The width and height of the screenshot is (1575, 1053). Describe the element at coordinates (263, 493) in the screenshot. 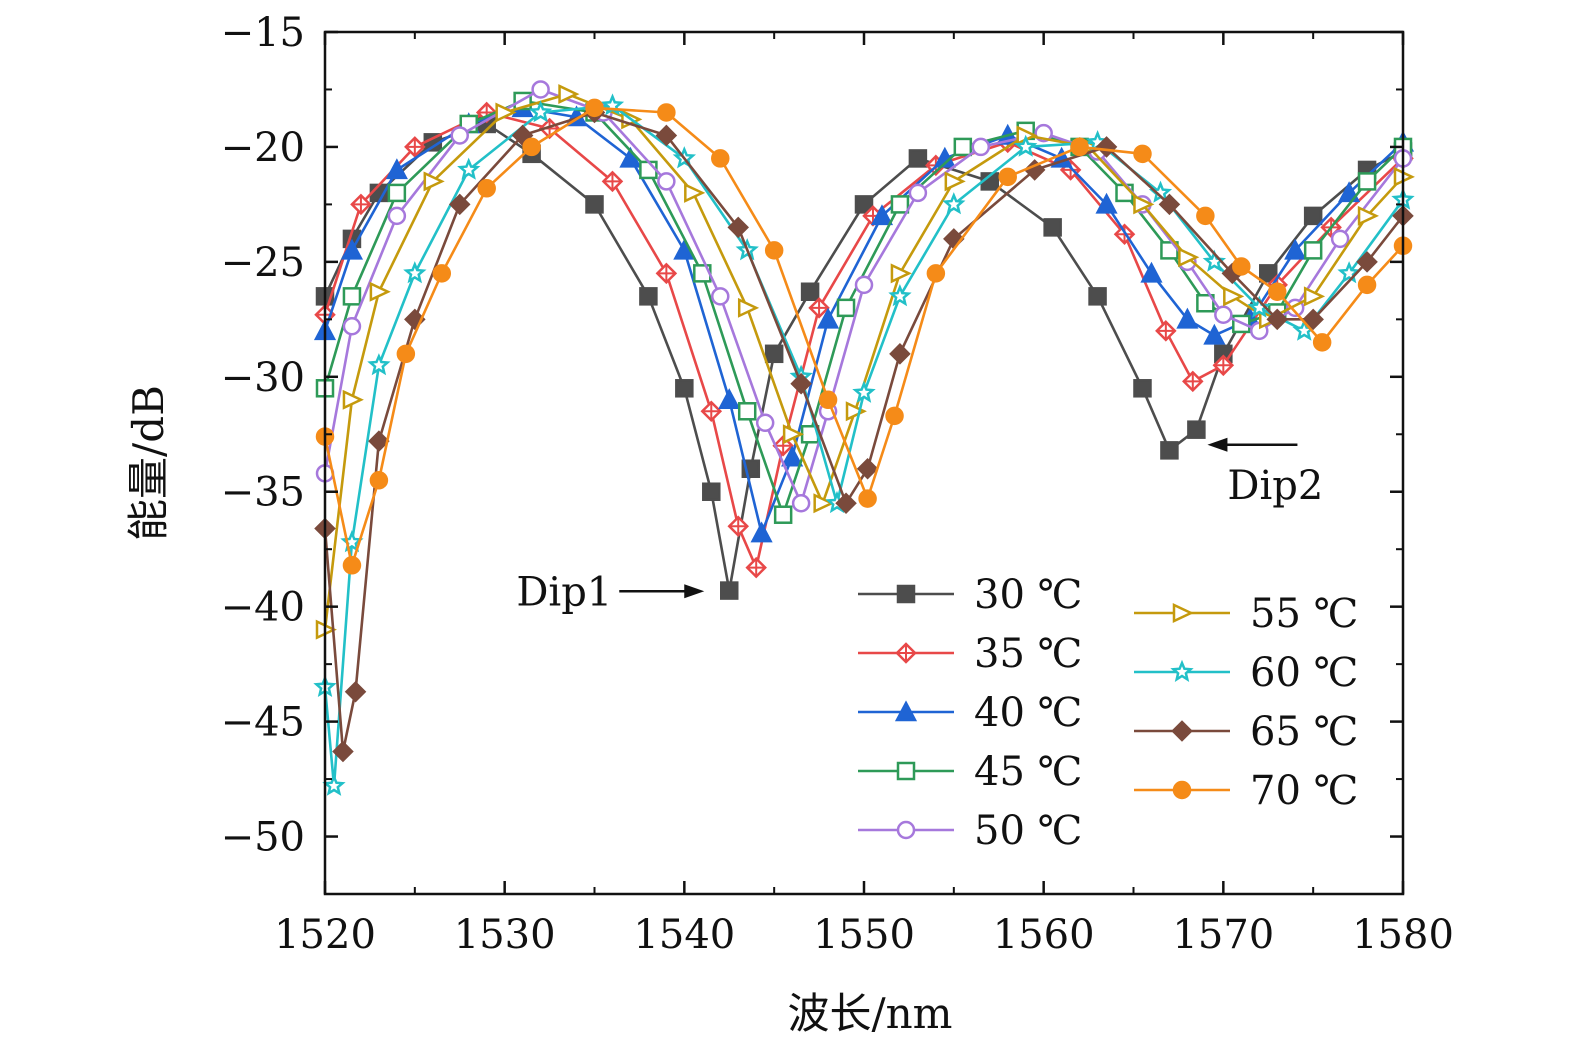

I see `y-tick-label: −35` at that location.